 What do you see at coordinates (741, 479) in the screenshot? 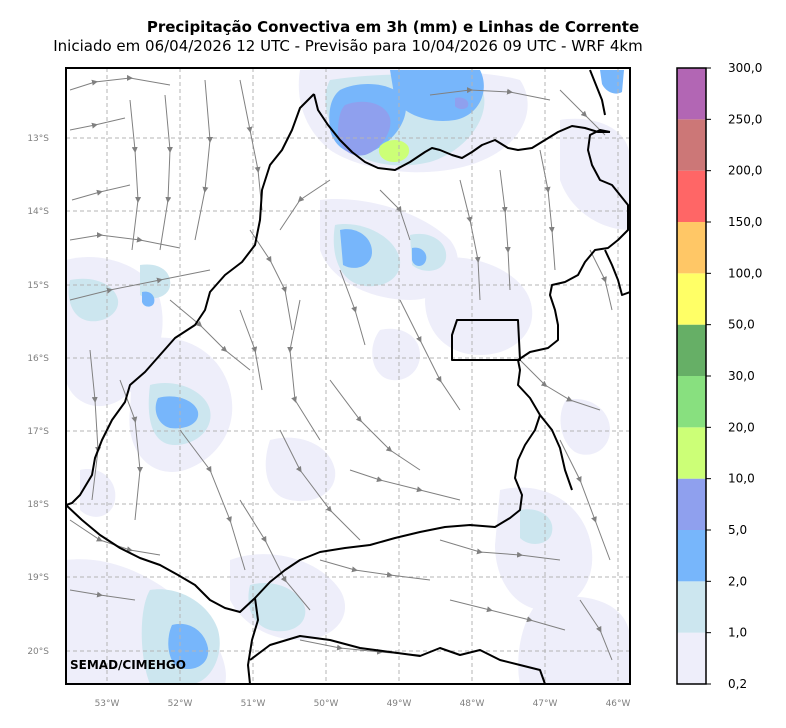
I see `colorbar-level-label: 10,0` at bounding box center [741, 479].